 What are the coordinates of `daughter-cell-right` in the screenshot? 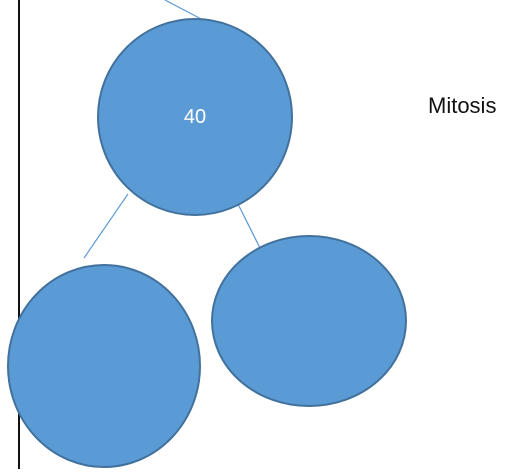 It's located at (309, 321).